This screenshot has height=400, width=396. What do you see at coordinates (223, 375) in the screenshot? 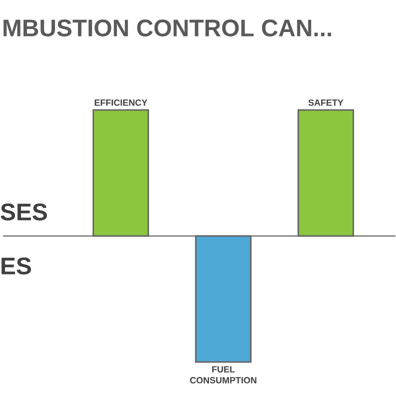
I see `x-tick-label: FUEL CONSUMPTION` at bounding box center [223, 375].